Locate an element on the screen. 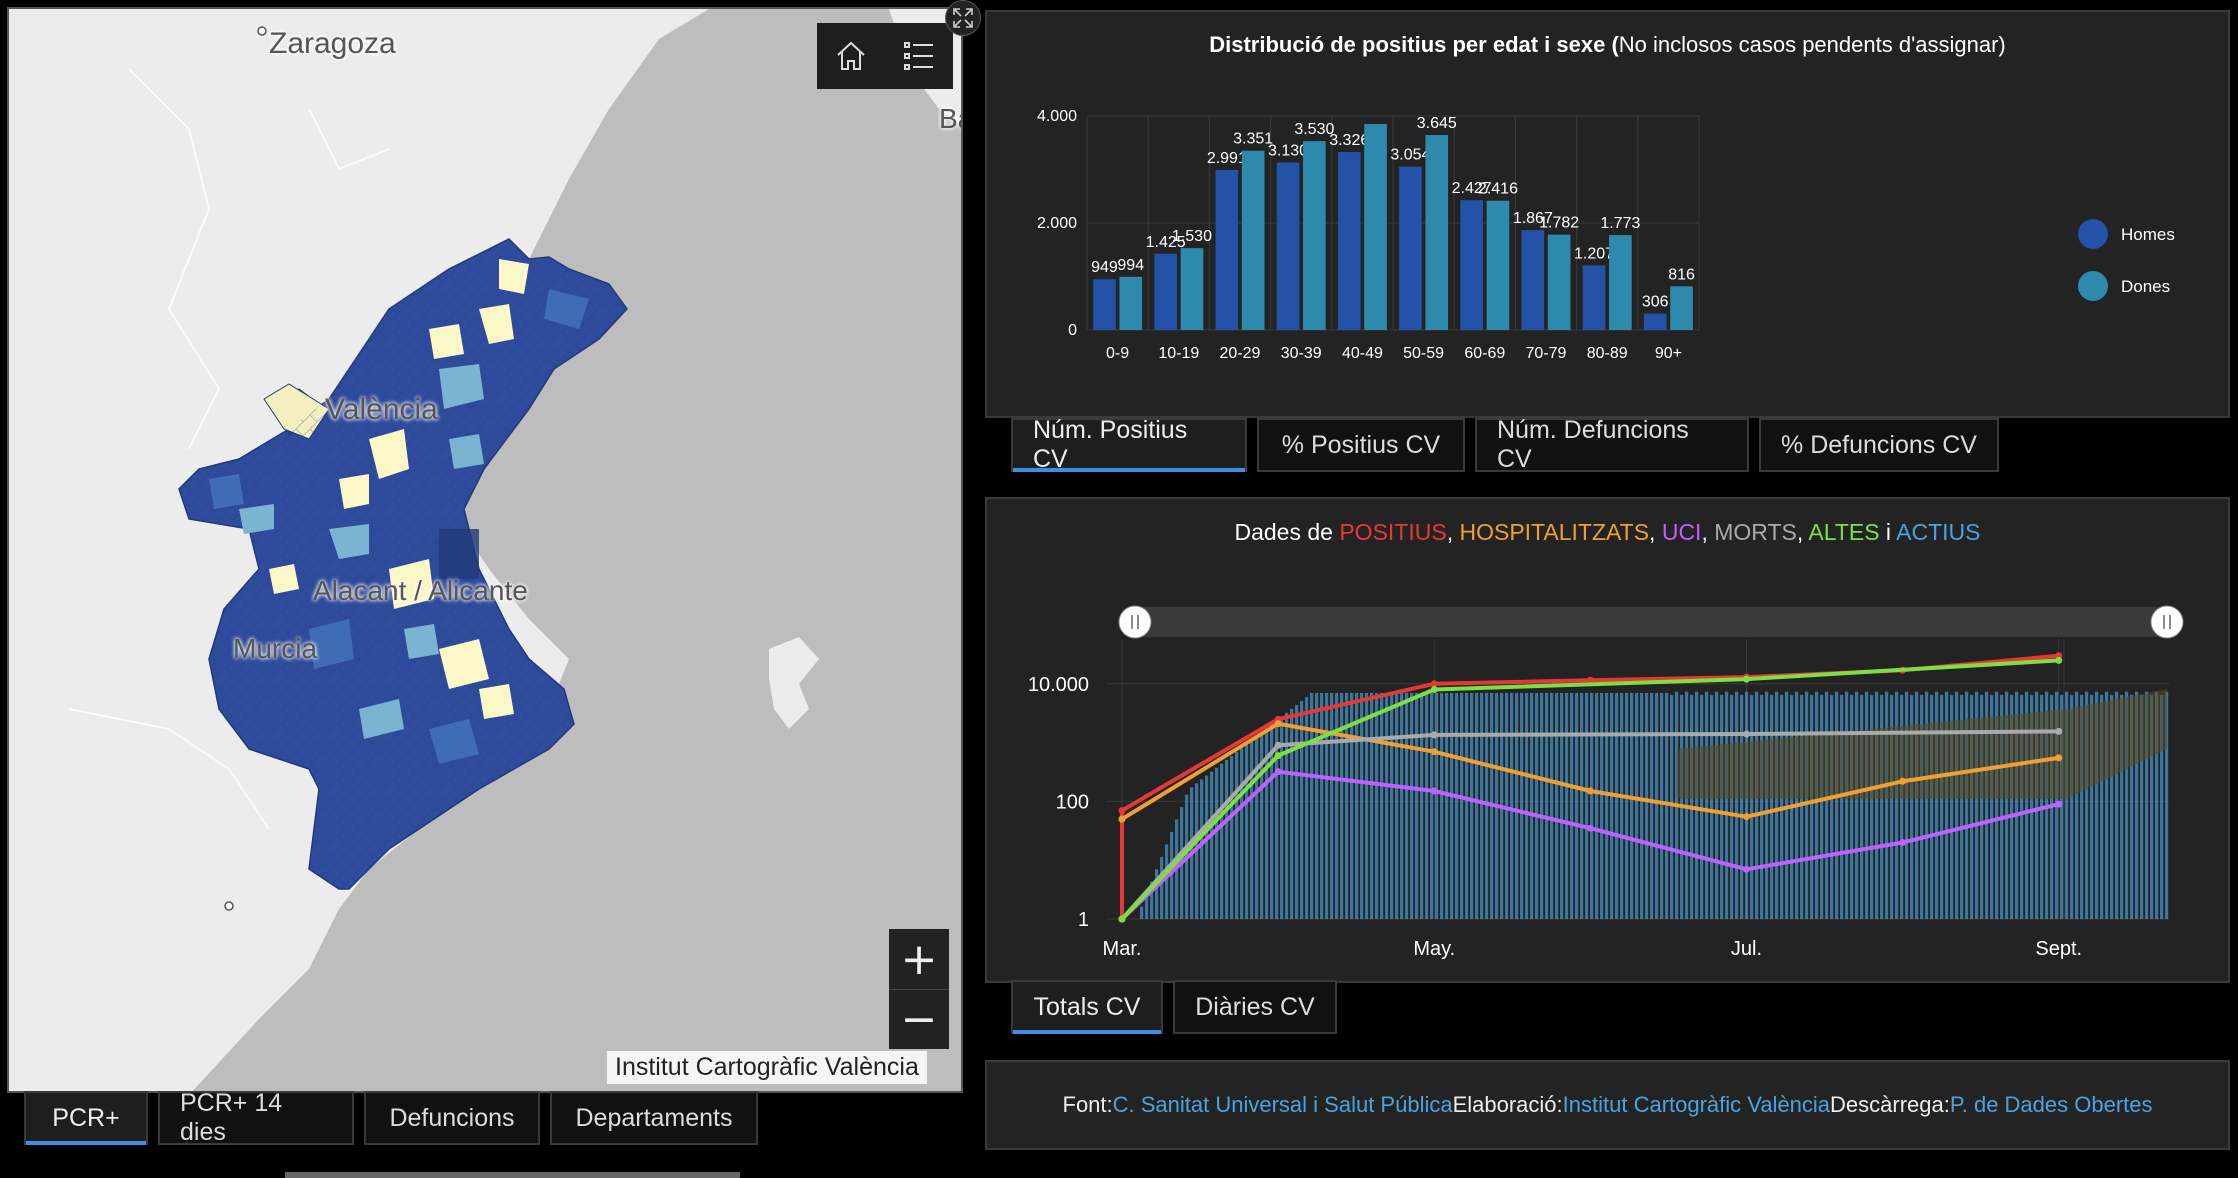  label-ba: Ba is located at coordinates (950, 118).